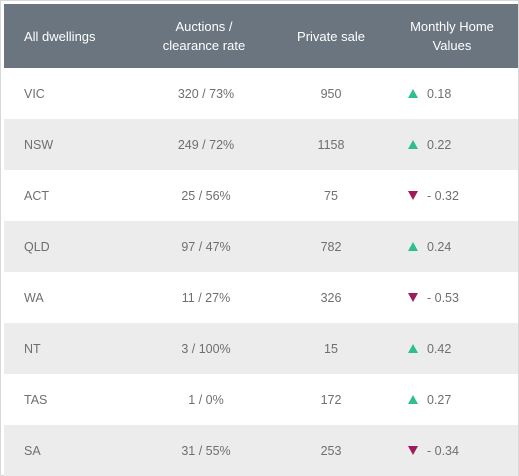 This screenshot has height=476, width=519. What do you see at coordinates (331, 195) in the screenshot?
I see `private-sale-cell: 75` at bounding box center [331, 195].